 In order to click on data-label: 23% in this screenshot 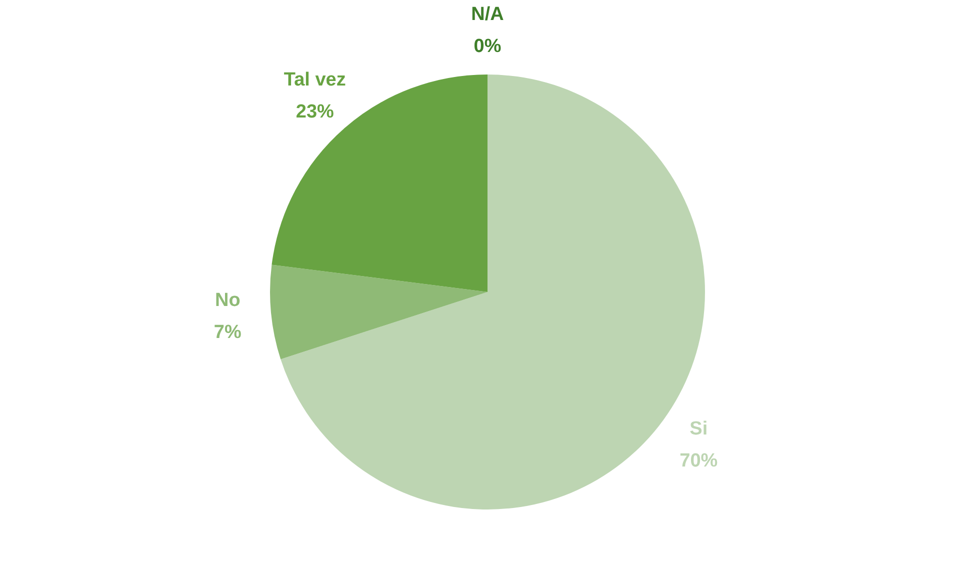, I will do `click(315, 111)`.